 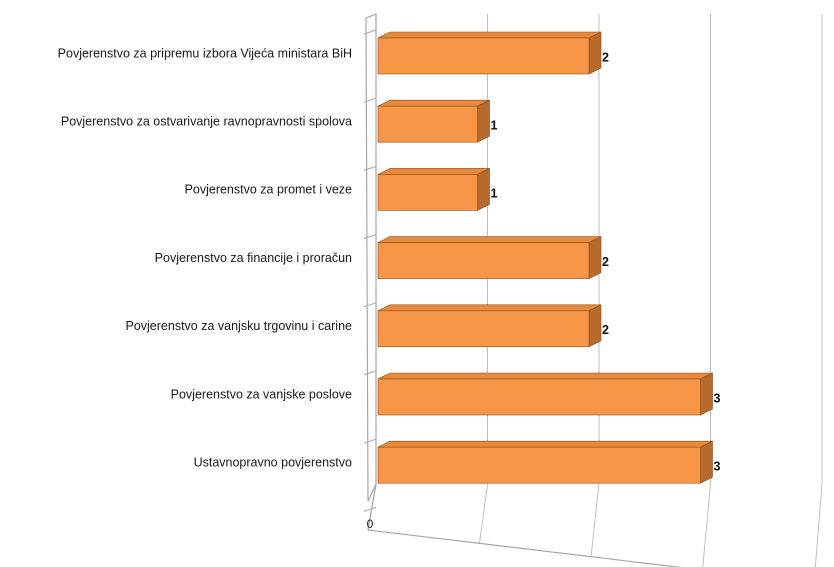 I want to click on value-axis-line, so click(x=367, y=259).